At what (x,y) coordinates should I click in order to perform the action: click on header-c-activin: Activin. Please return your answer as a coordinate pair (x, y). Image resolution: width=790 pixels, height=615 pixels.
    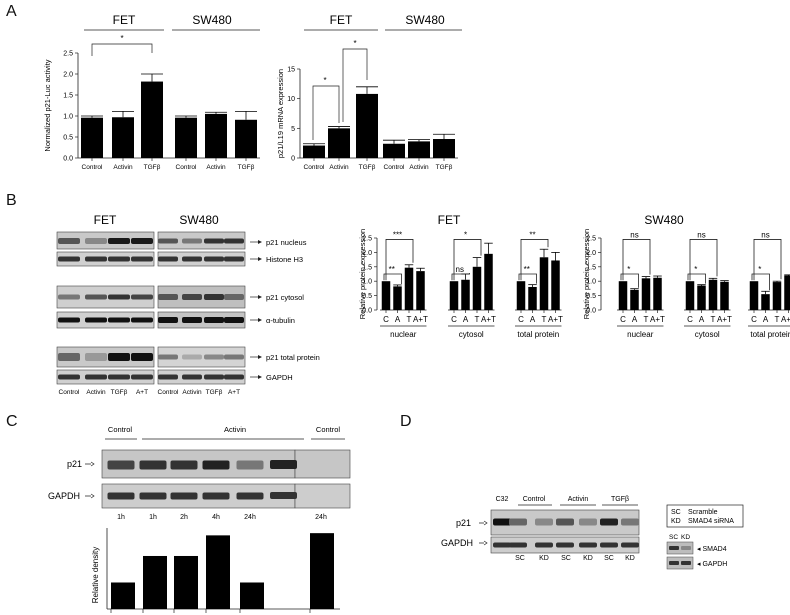
    Looking at the image, I should click on (235, 429).